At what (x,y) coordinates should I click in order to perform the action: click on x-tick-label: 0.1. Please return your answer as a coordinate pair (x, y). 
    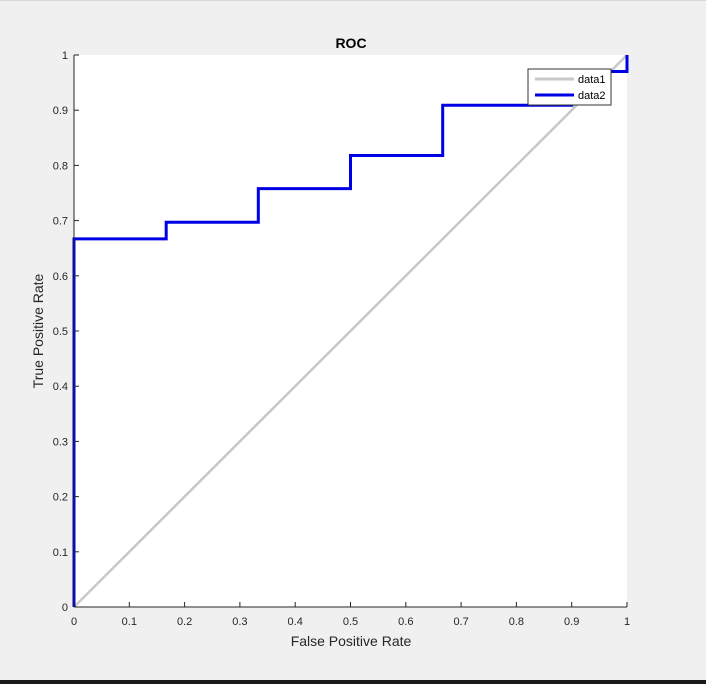
    Looking at the image, I should click on (129, 622).